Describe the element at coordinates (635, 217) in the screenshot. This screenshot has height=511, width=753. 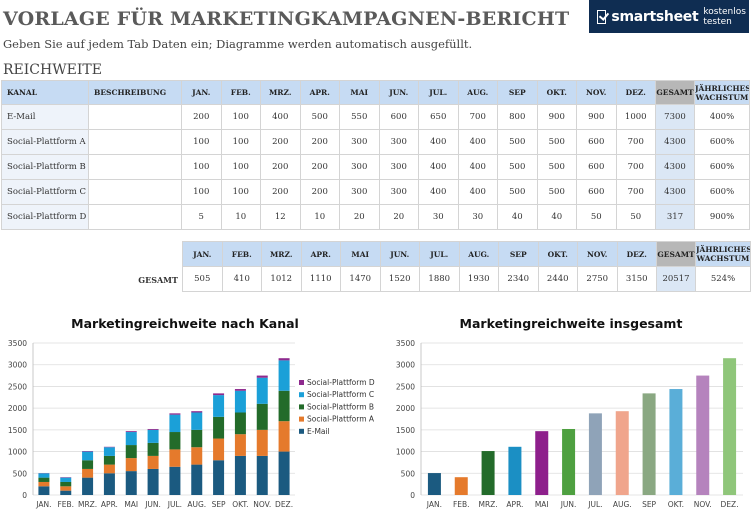
I see `month-value: 50` at that location.